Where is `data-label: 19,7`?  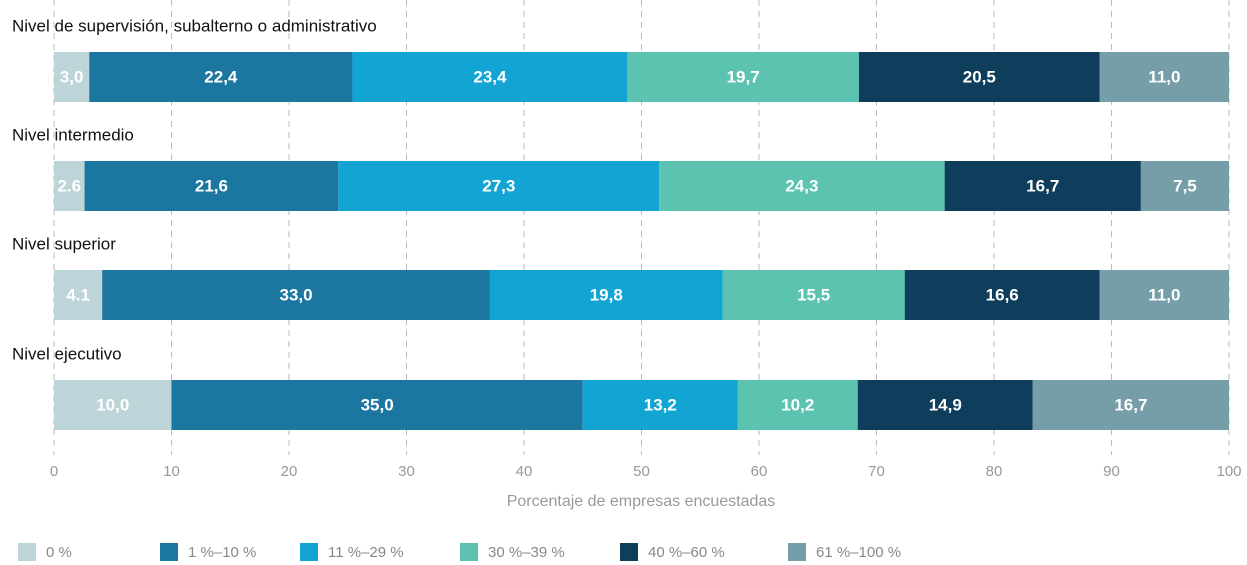 data-label: 19,7 is located at coordinates (743, 76).